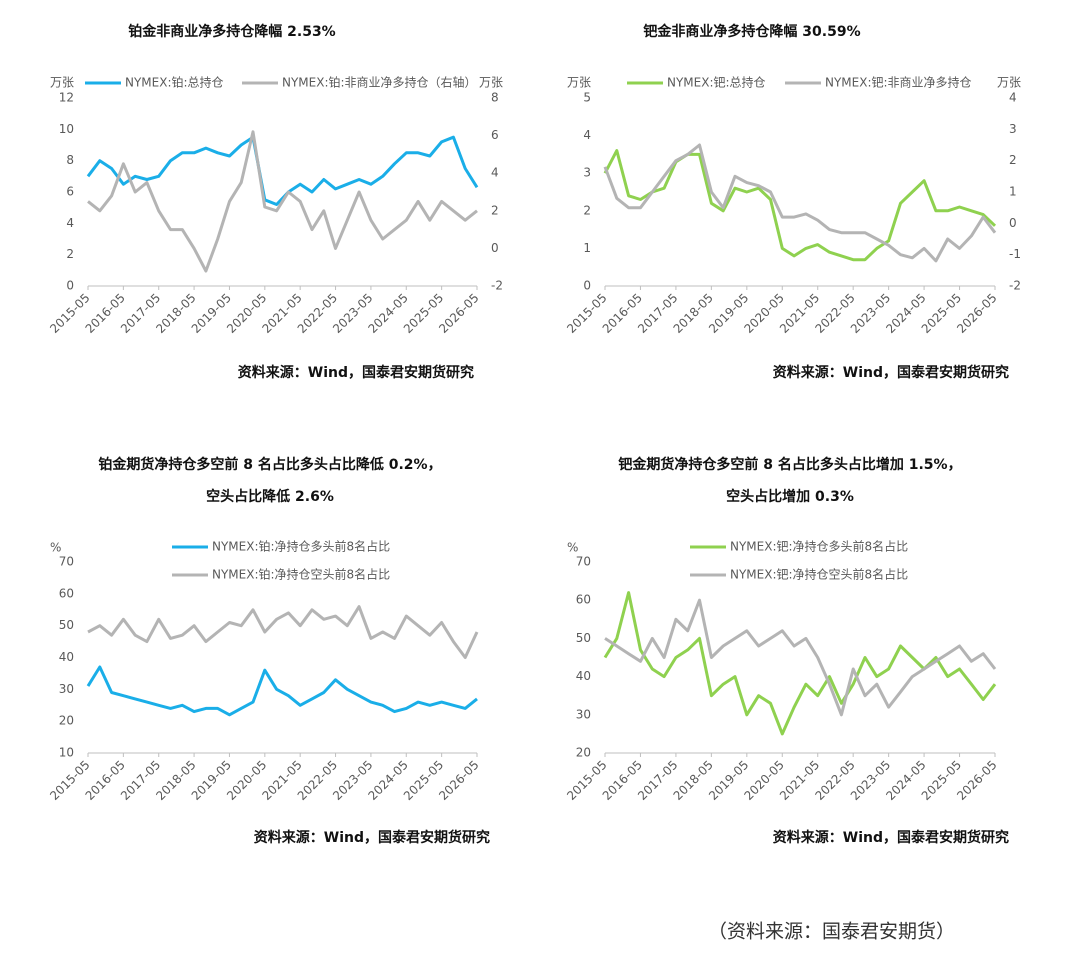  Describe the element at coordinates (751, 31) in the screenshot. I see `chart-title: 钯金非商业净多持仓降幅 30.59%` at that location.